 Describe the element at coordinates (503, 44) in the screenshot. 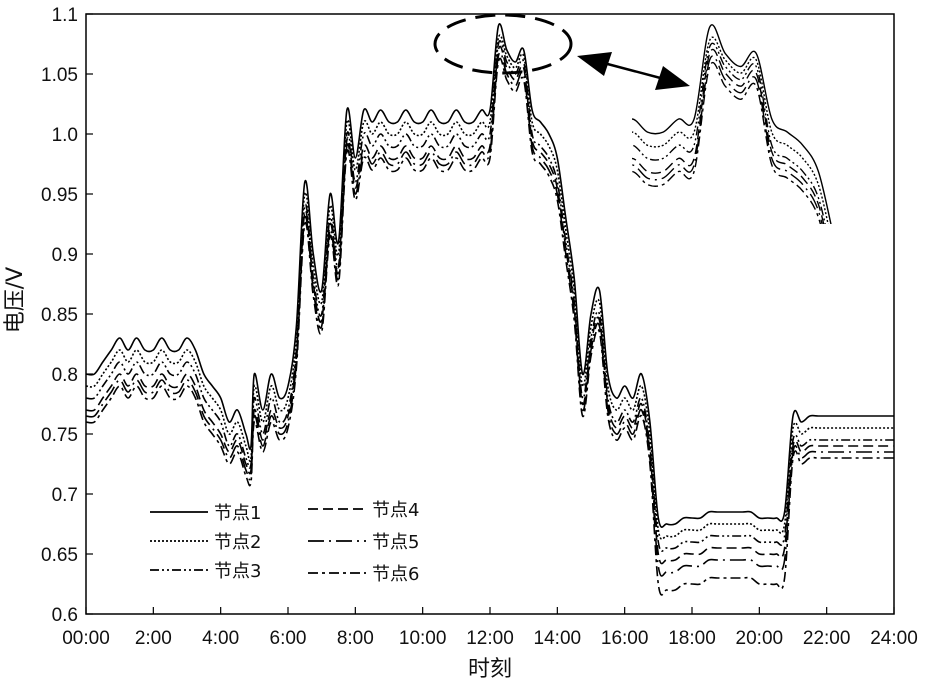

I see `zoom-ellipse` at that location.